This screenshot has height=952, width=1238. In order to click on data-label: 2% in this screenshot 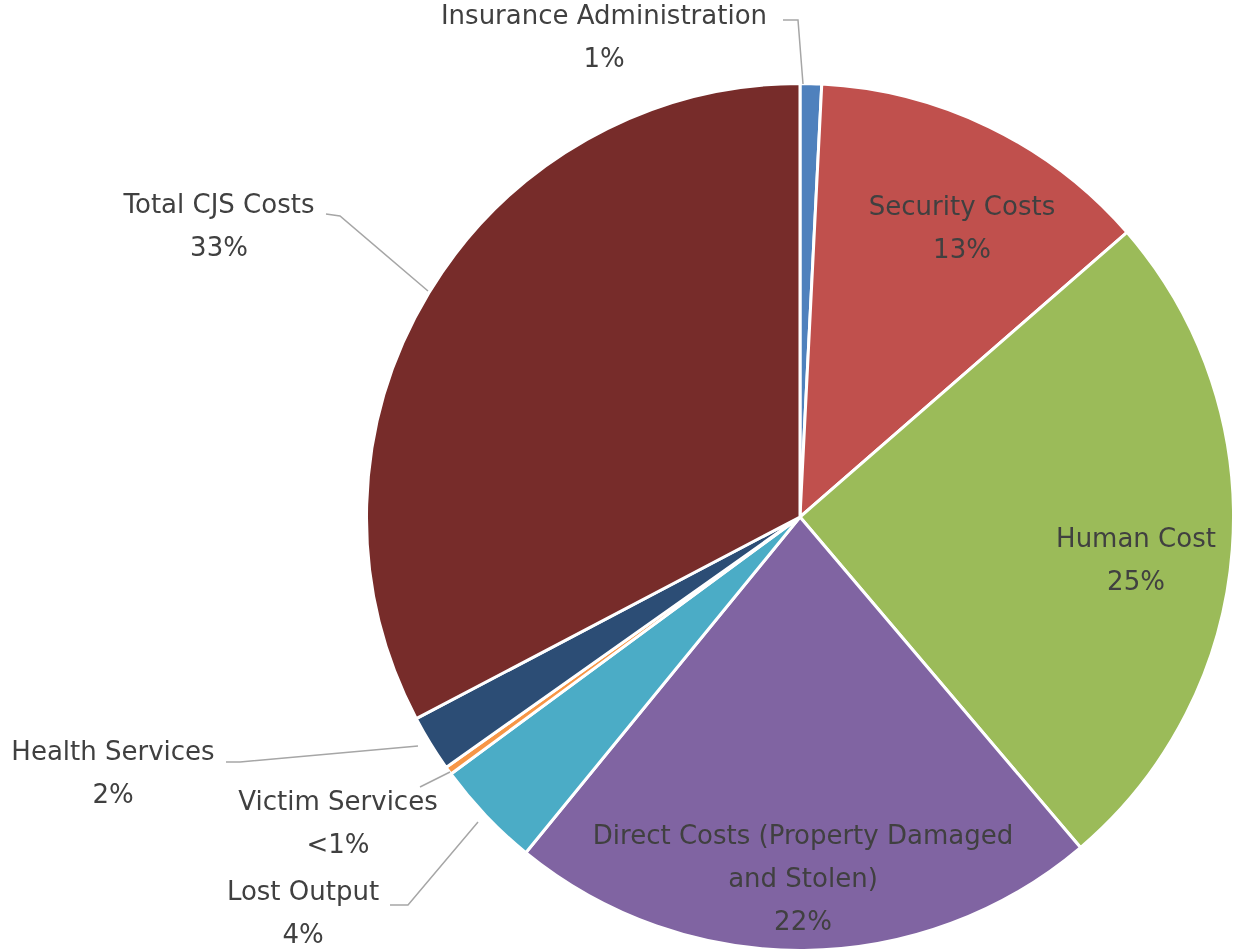, I will do `click(113, 793)`.